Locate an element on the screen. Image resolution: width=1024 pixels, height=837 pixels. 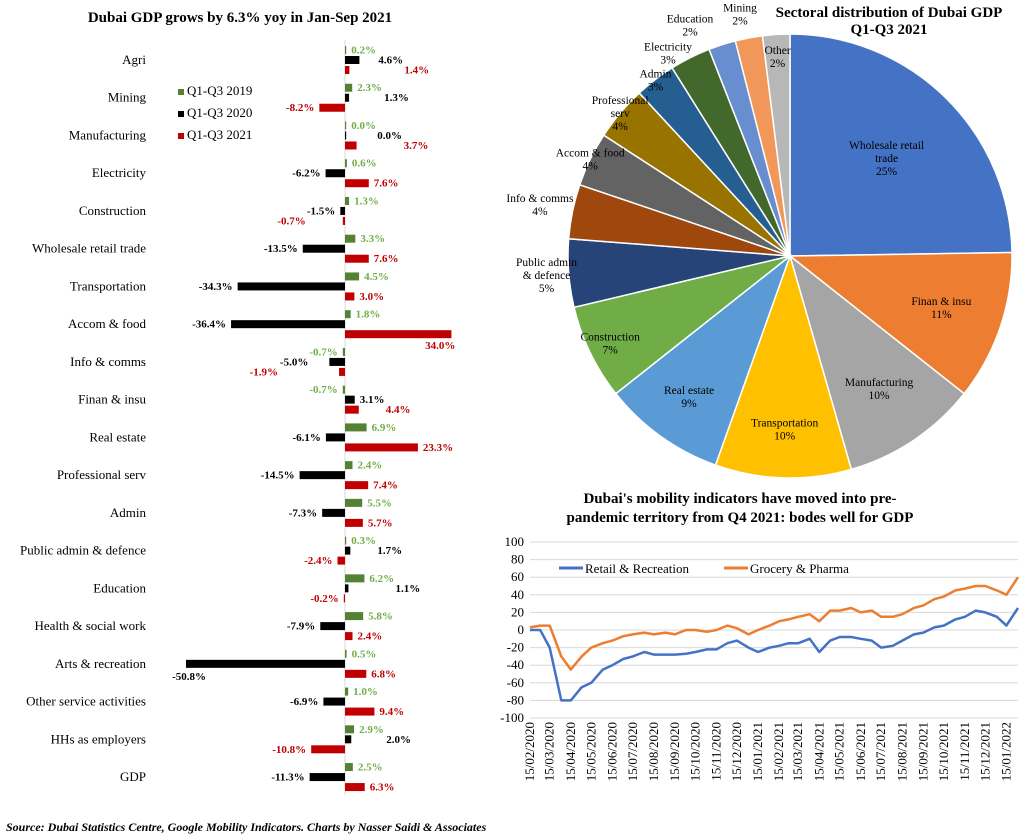
legend-entry: Q1-Q3 2020 is located at coordinates (219, 112).